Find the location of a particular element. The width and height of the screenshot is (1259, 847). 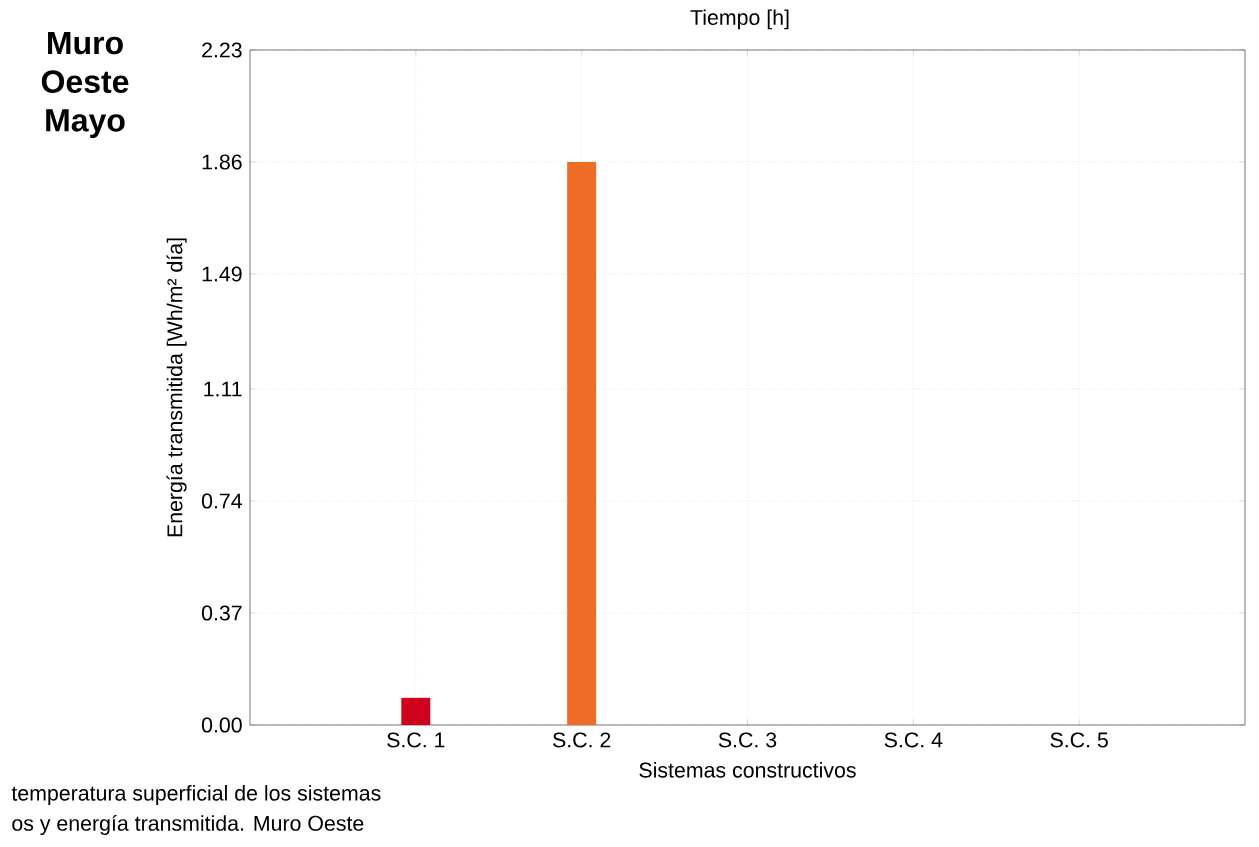

y-axis-title: Energía transmitida [Wh/m² día] is located at coordinates (176, 387).